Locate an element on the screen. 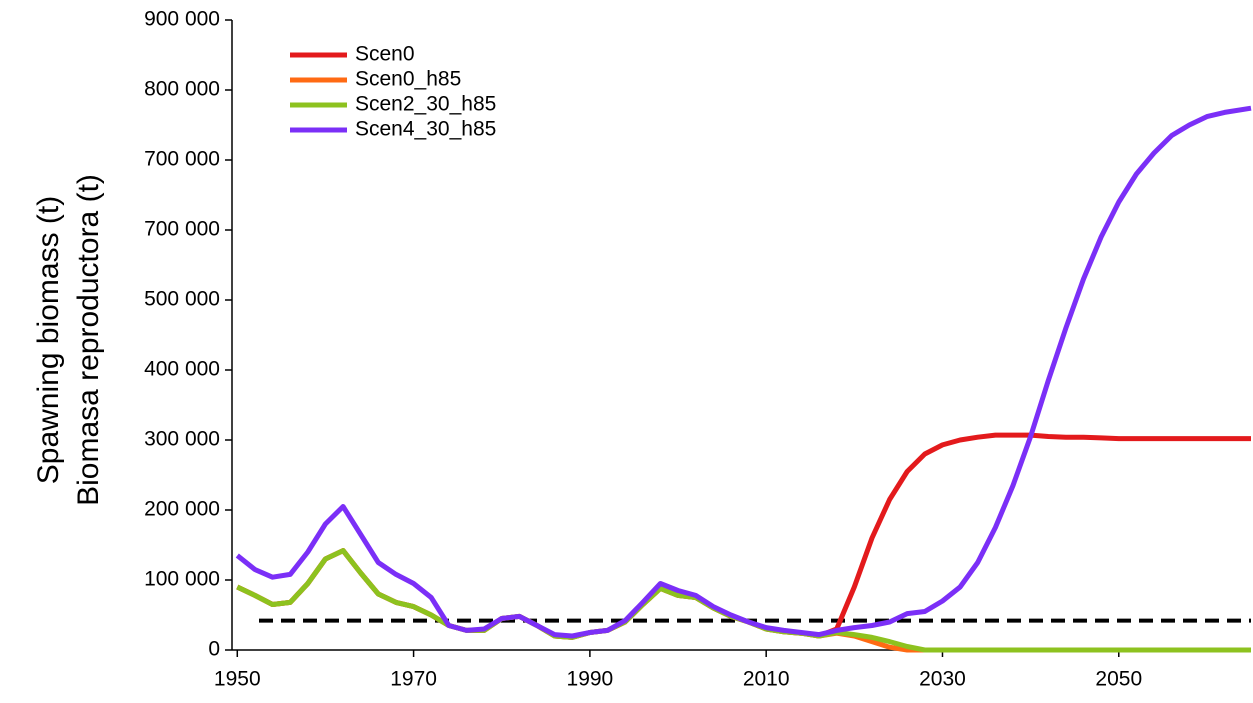  legend-label: Scen0_h85 is located at coordinates (408, 79).